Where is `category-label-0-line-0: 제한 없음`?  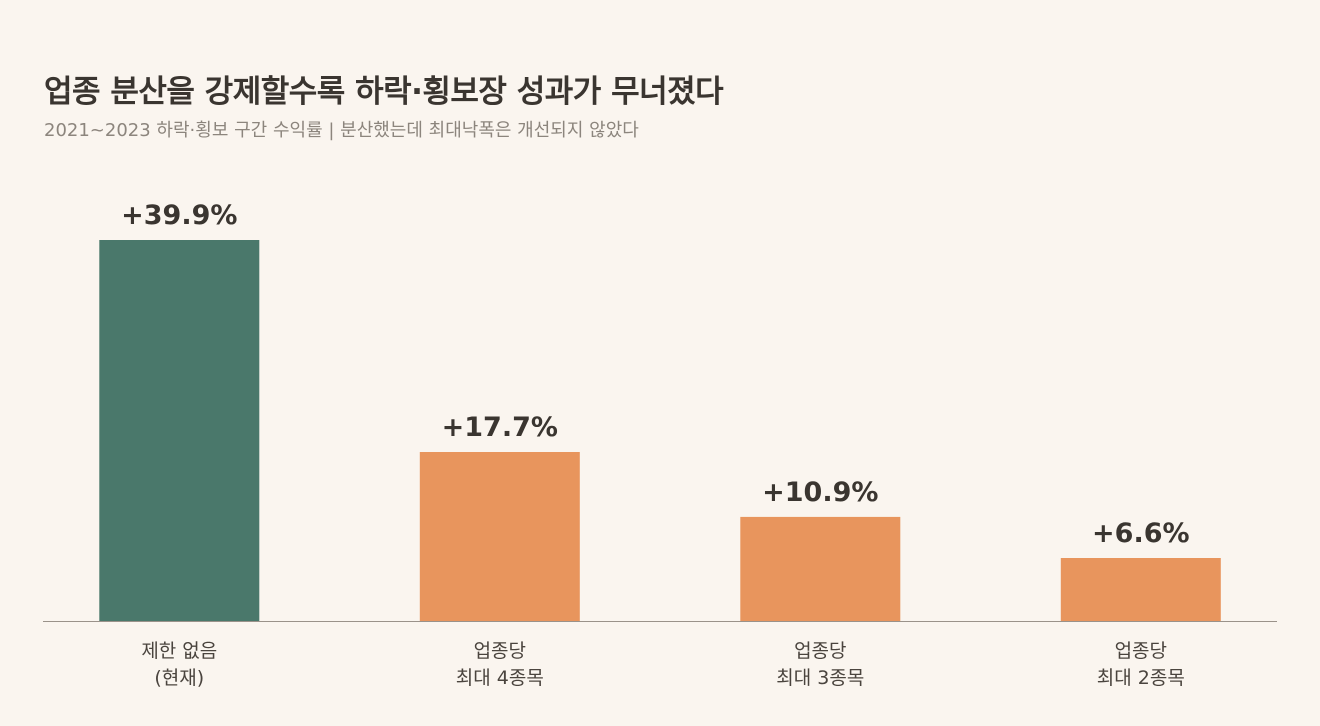
category-label-0-line-0: 제한 없음 is located at coordinates (179, 651).